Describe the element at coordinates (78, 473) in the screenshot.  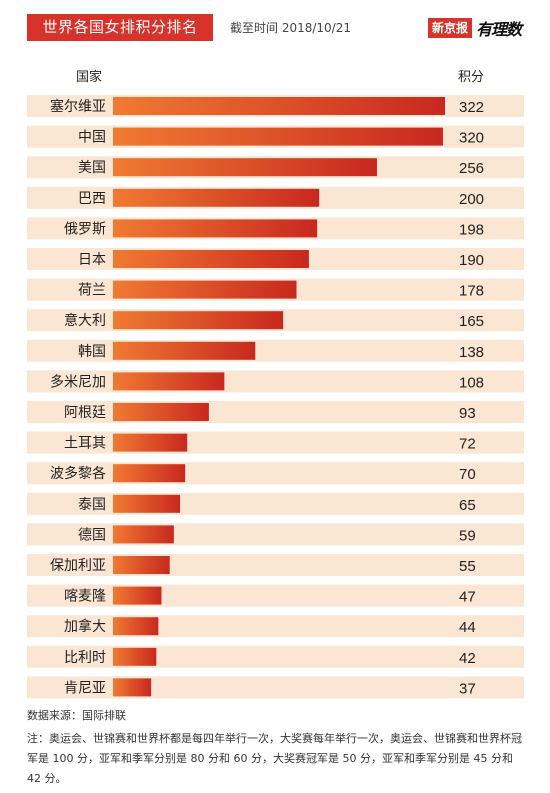
I see `category-label: 波多黎各` at that location.